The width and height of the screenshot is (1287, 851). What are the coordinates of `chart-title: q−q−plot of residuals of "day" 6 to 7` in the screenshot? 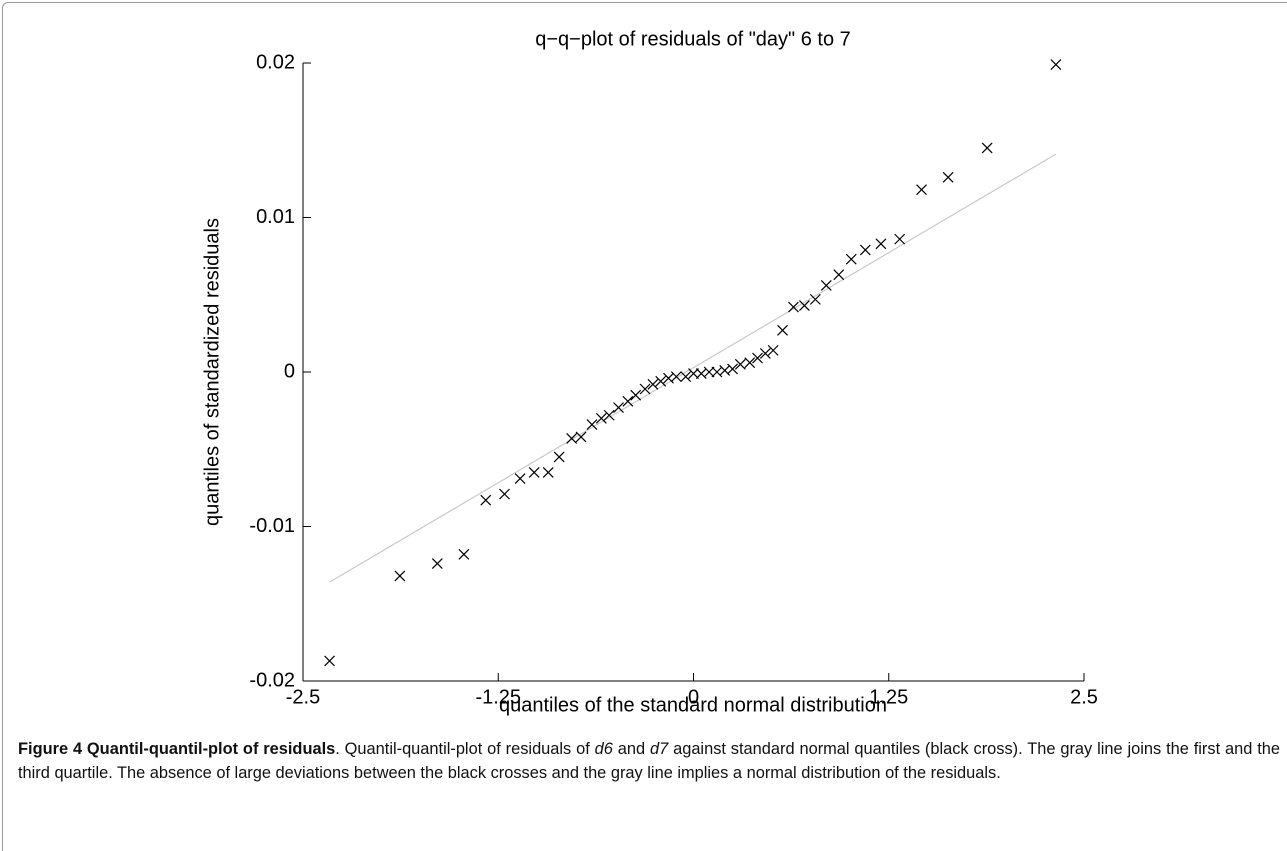 It's located at (693, 39).